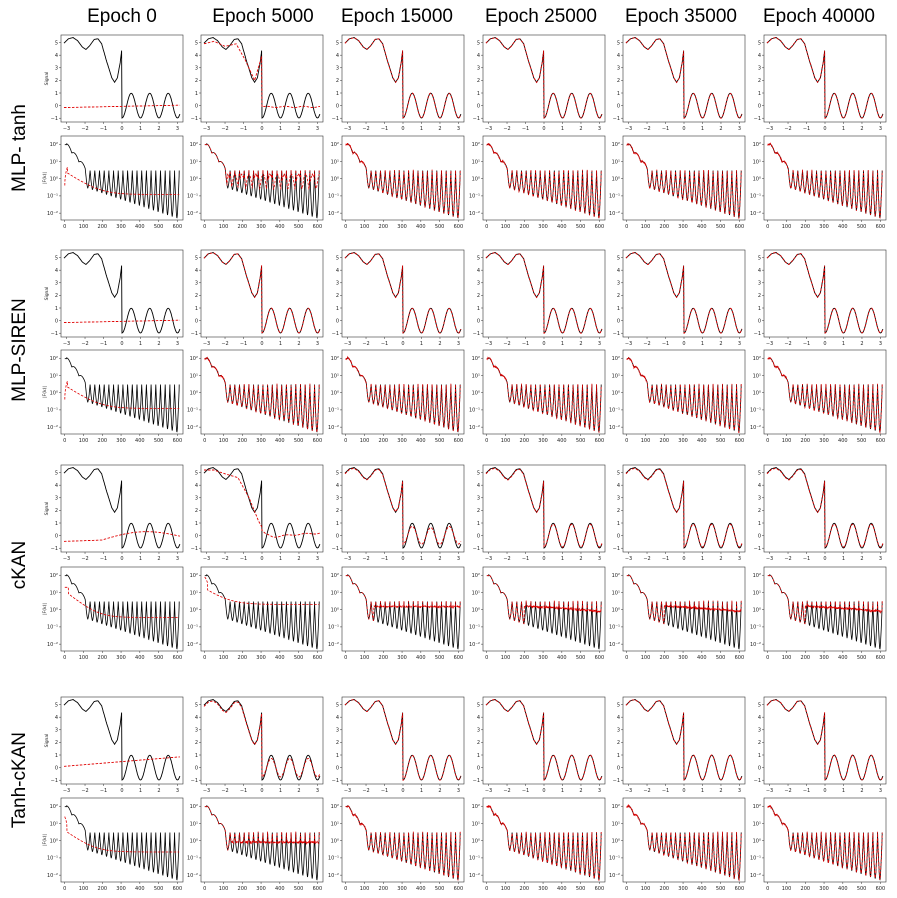 This screenshot has height=898, width=897. What do you see at coordinates (196, 258) in the screenshot?
I see `y-tick-label: 5` at bounding box center [196, 258].